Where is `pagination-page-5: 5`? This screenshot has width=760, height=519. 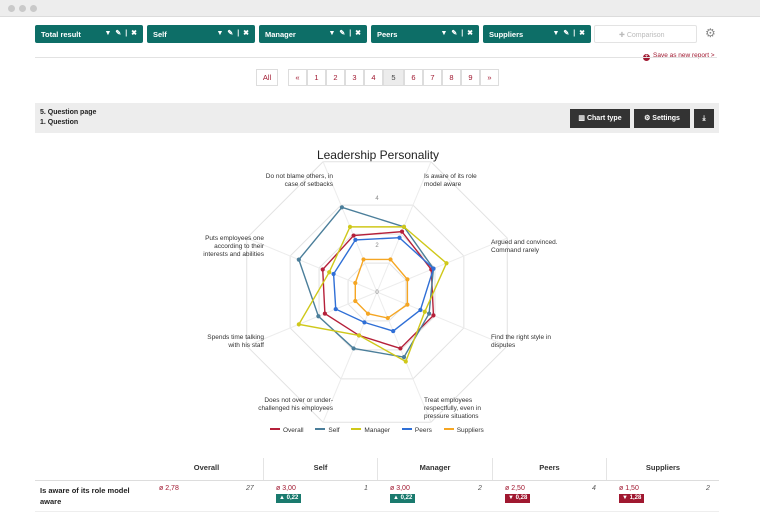 pagination-page-5: 5 is located at coordinates (393, 77).